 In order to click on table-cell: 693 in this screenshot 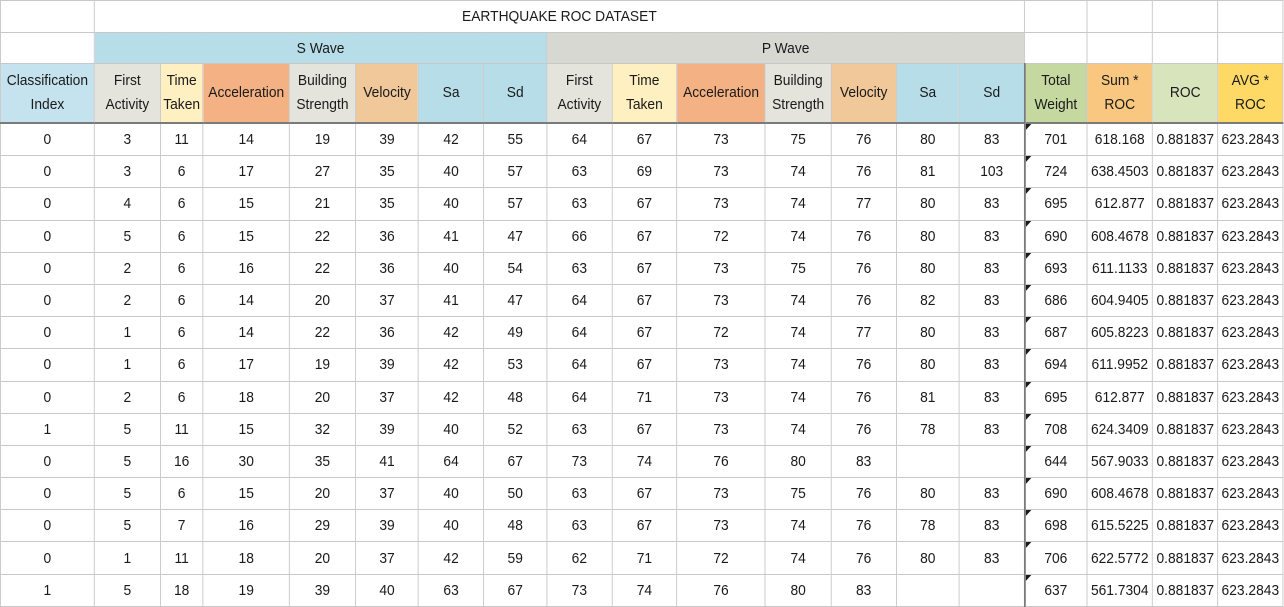, I will do `click(1055, 268)`.